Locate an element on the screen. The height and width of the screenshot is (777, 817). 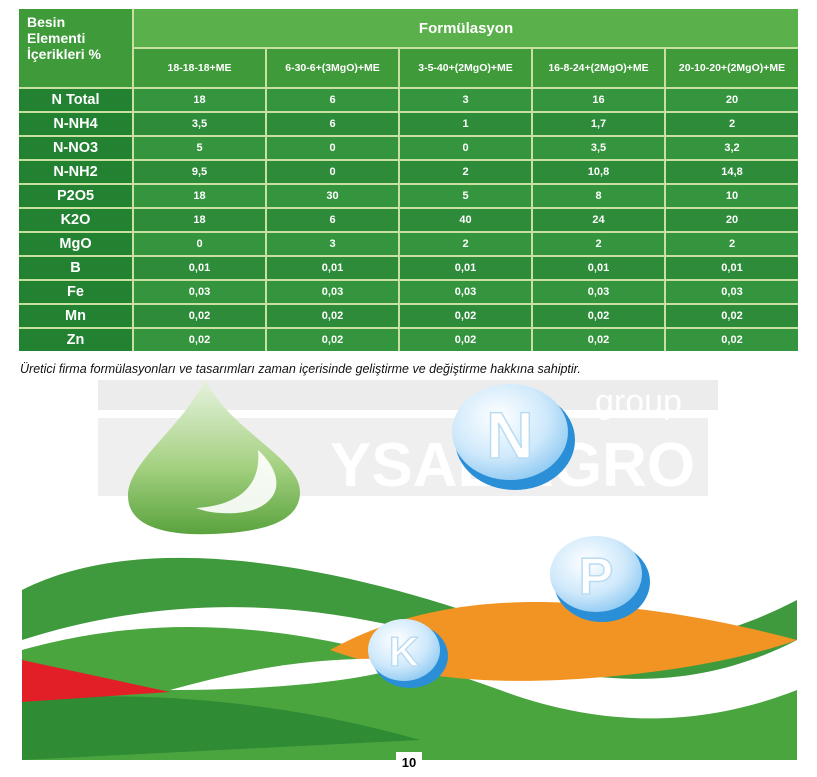
nutrient-label: K2O is located at coordinates (76, 219).